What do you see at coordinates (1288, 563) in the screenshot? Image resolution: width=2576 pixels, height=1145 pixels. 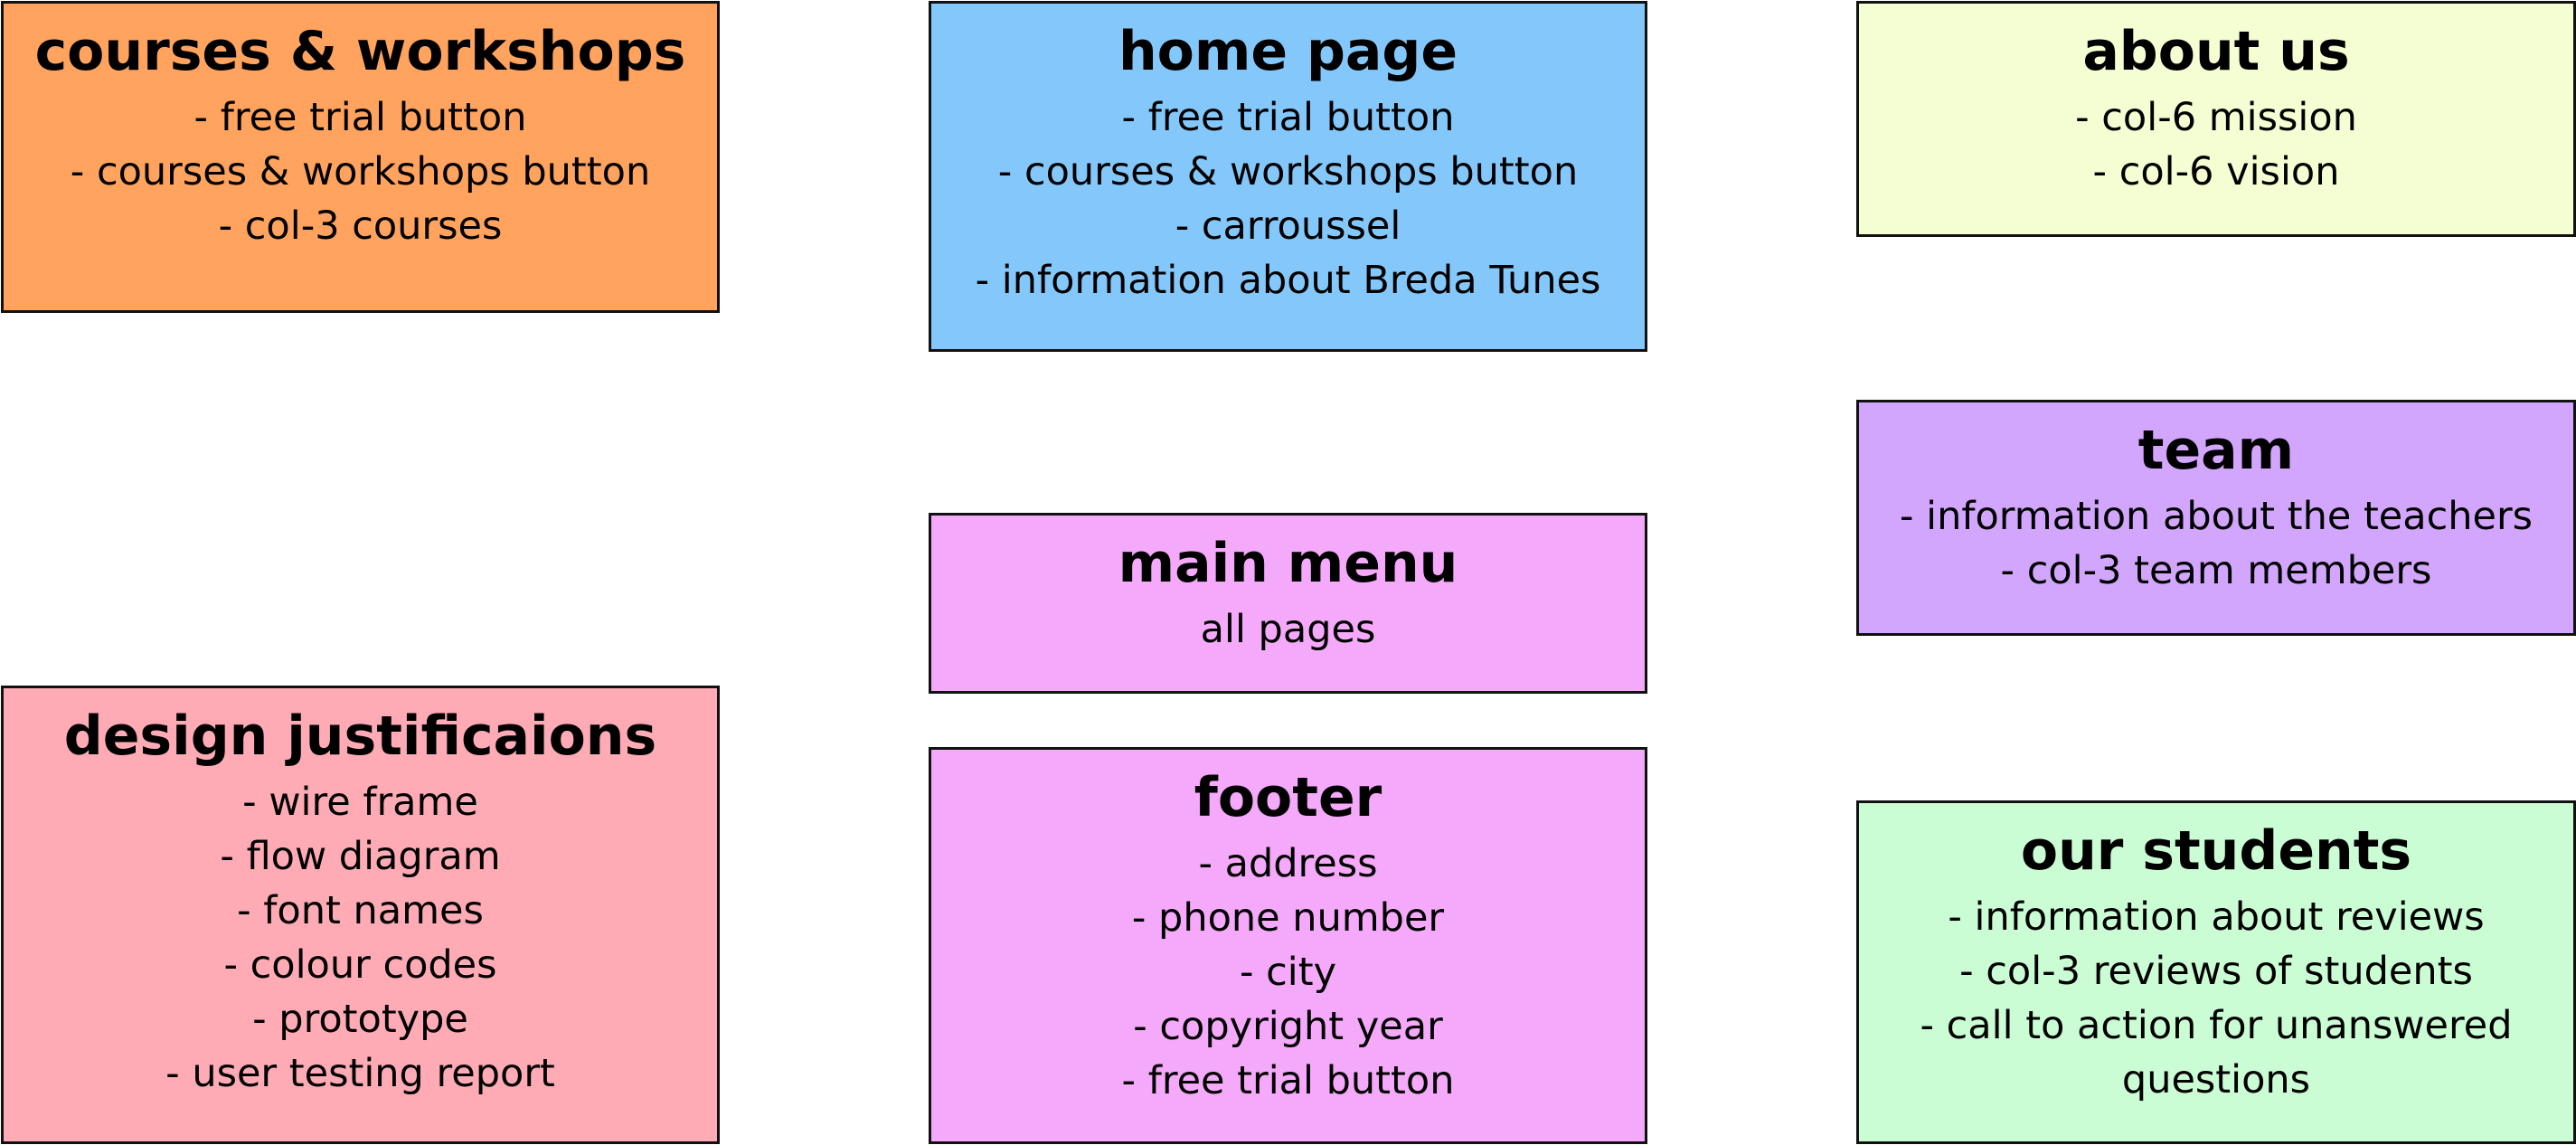 I see `card-title: main menu` at bounding box center [1288, 563].